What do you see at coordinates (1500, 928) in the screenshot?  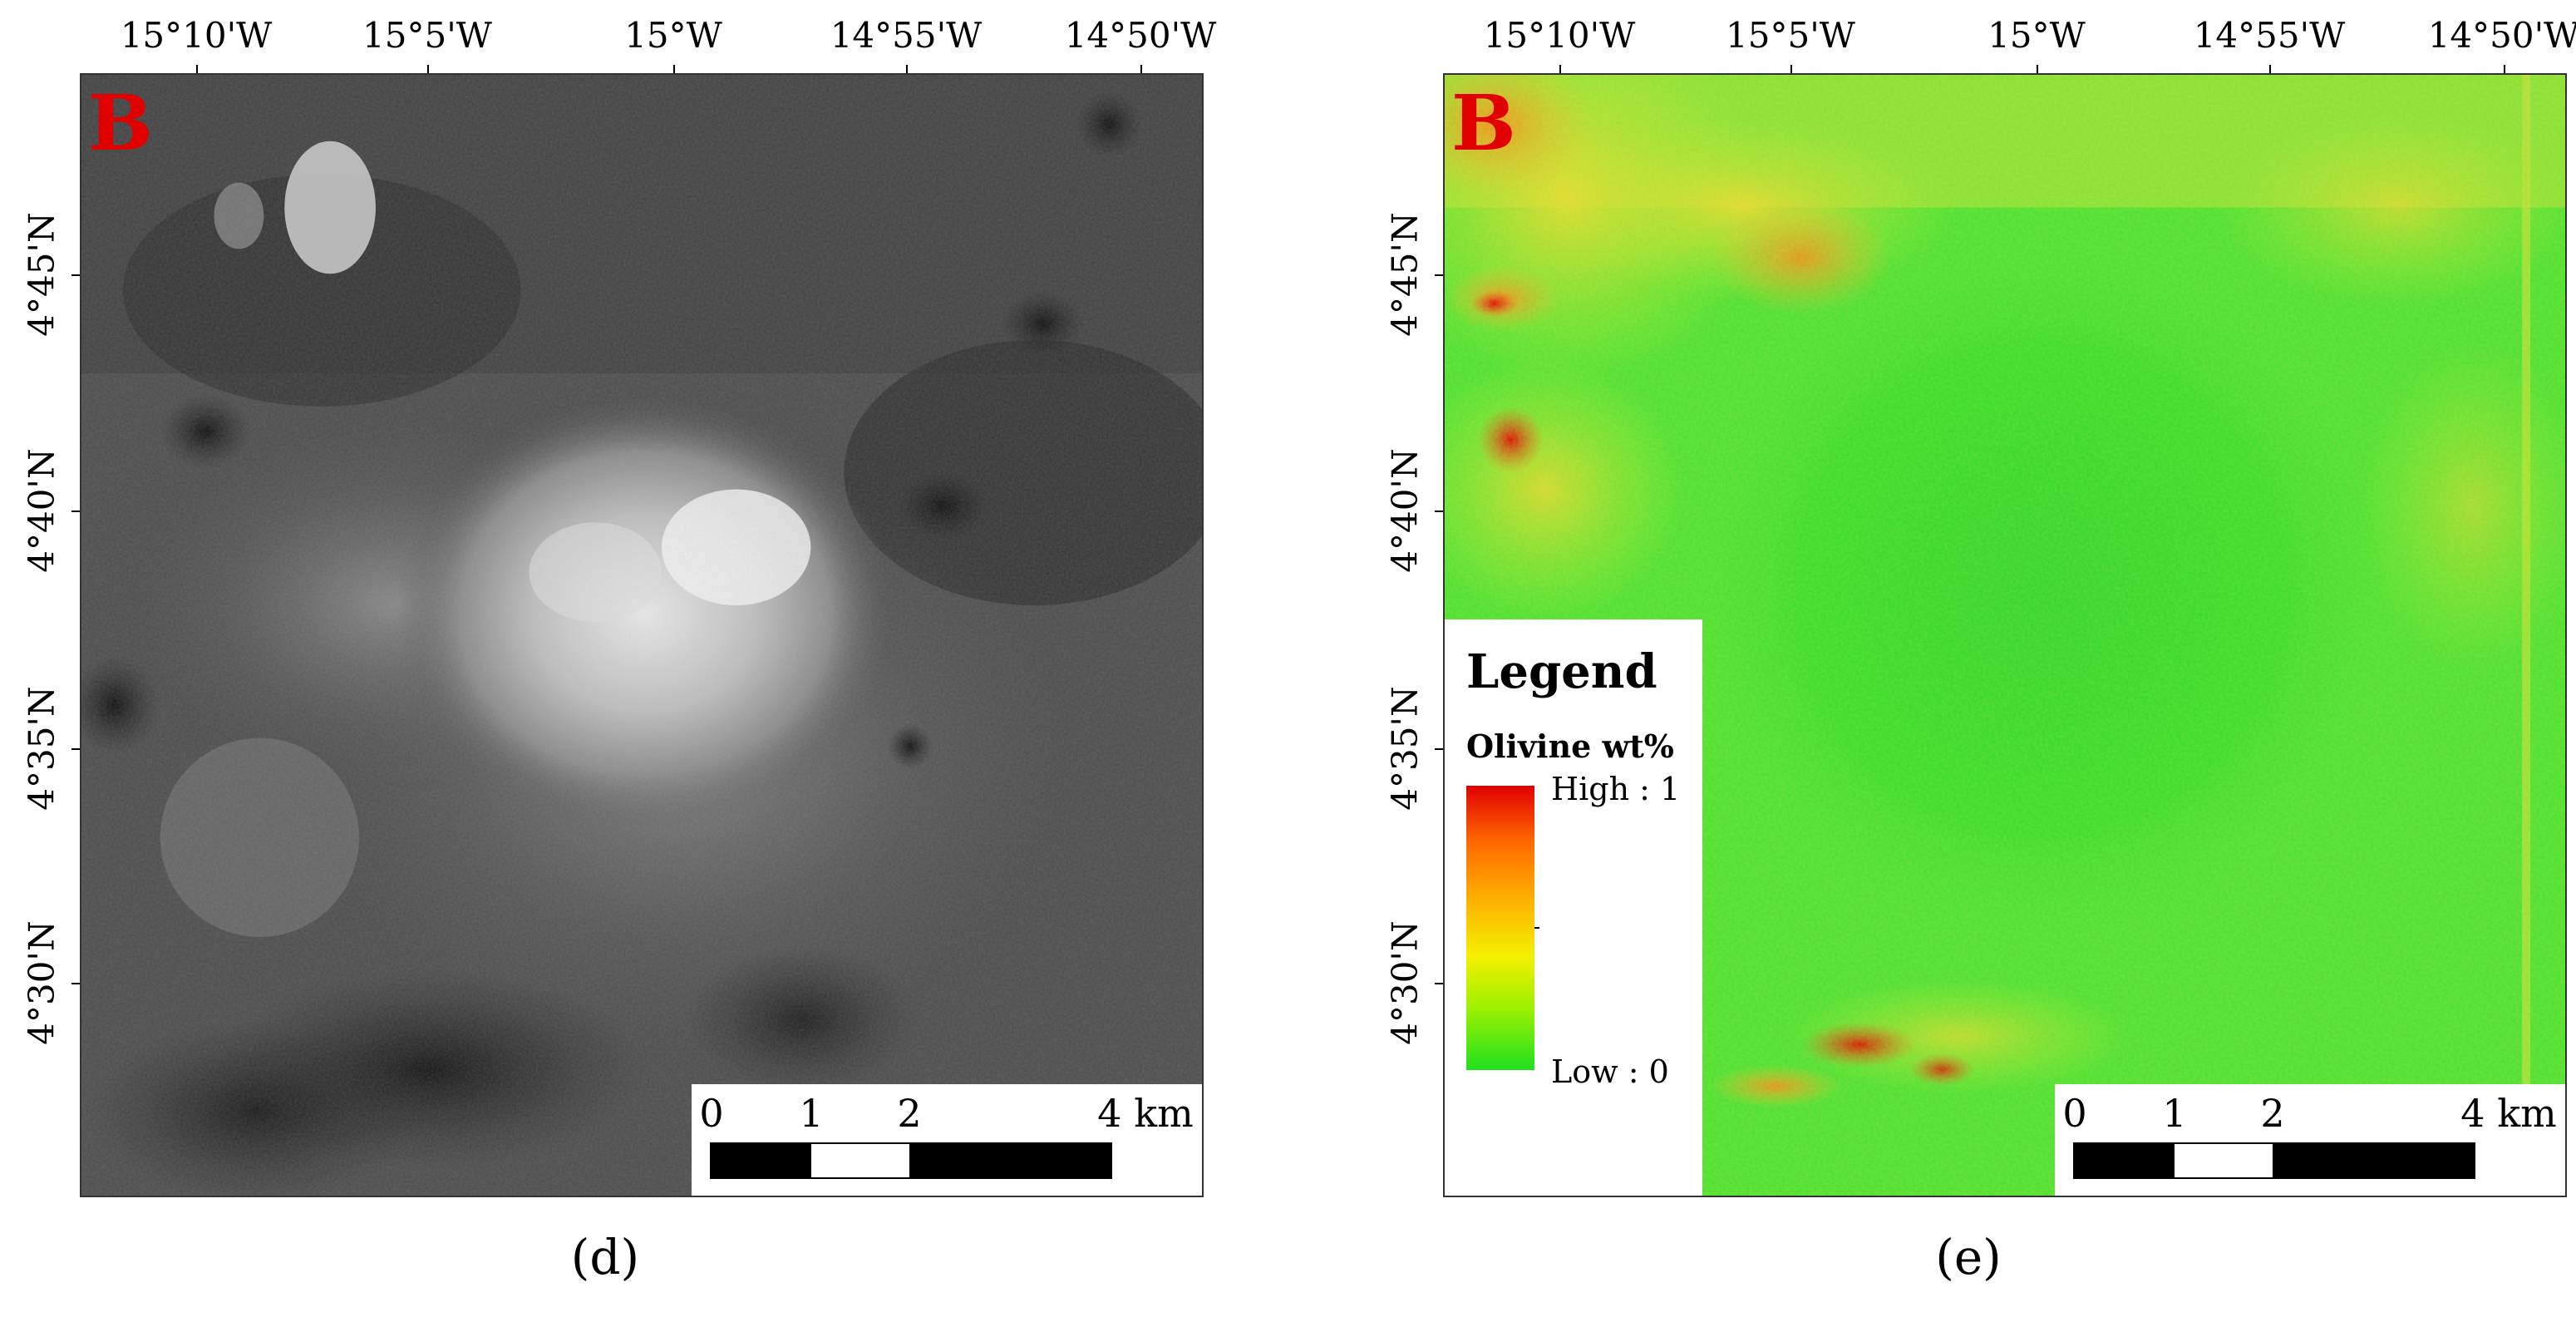 I see `legend-color-ramp` at bounding box center [1500, 928].